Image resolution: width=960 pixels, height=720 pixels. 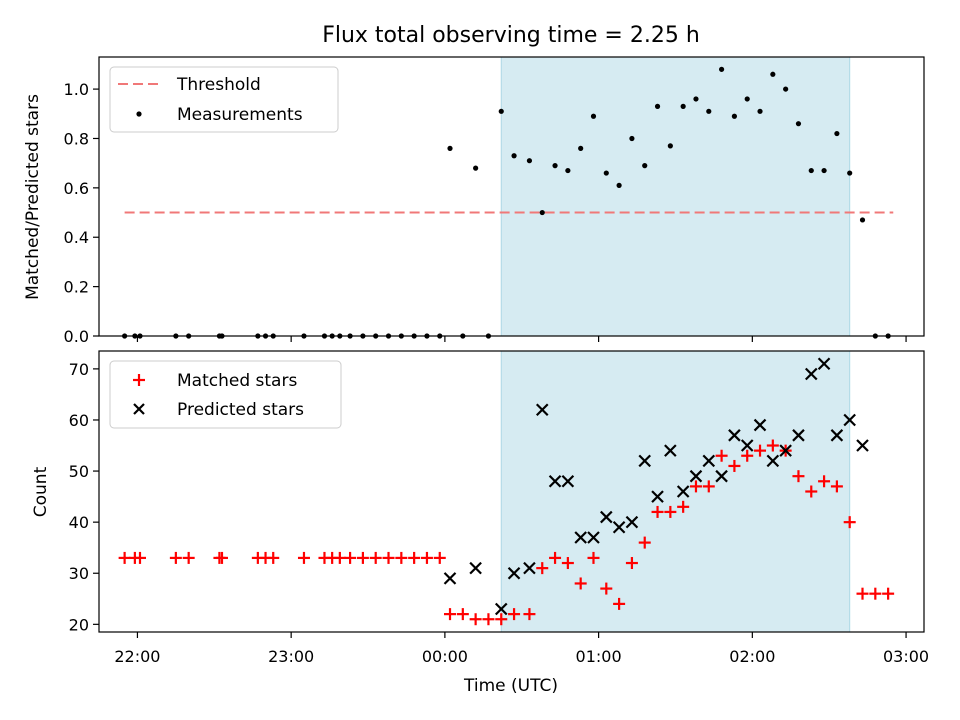 I want to click on legend-predicted-label: Predicted stars, so click(x=240, y=410).